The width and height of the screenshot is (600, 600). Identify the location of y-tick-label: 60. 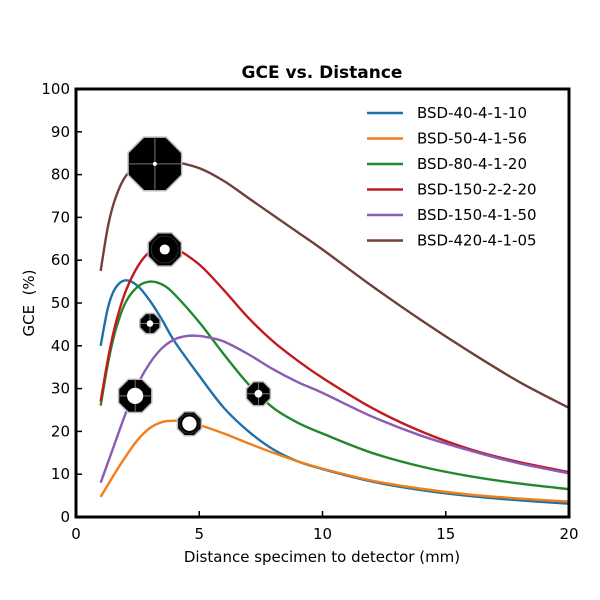
(60, 260).